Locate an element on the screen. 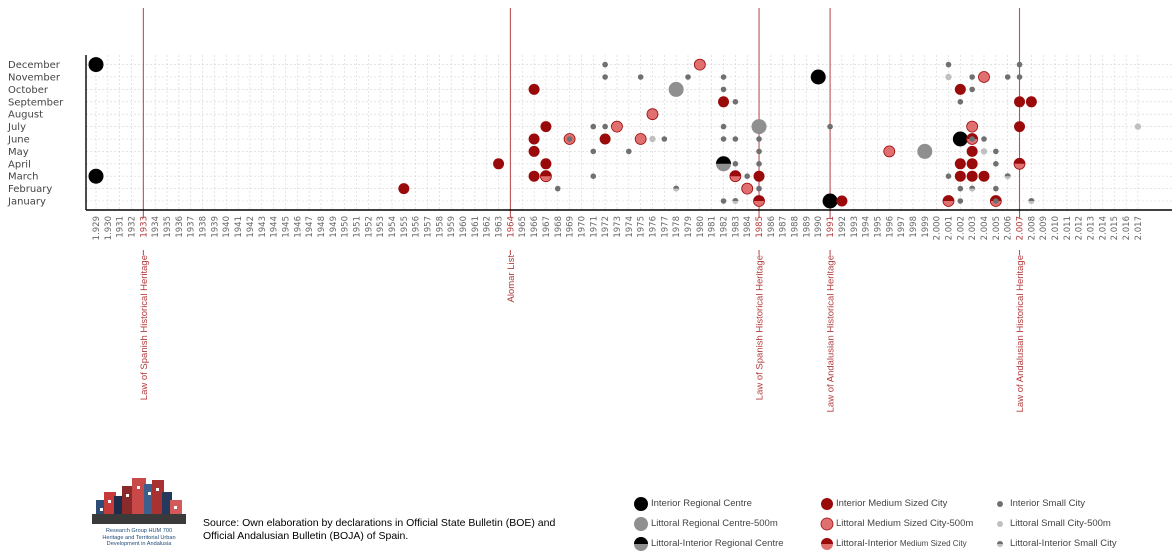  year-tick-label: 1949 is located at coordinates (334, 227).